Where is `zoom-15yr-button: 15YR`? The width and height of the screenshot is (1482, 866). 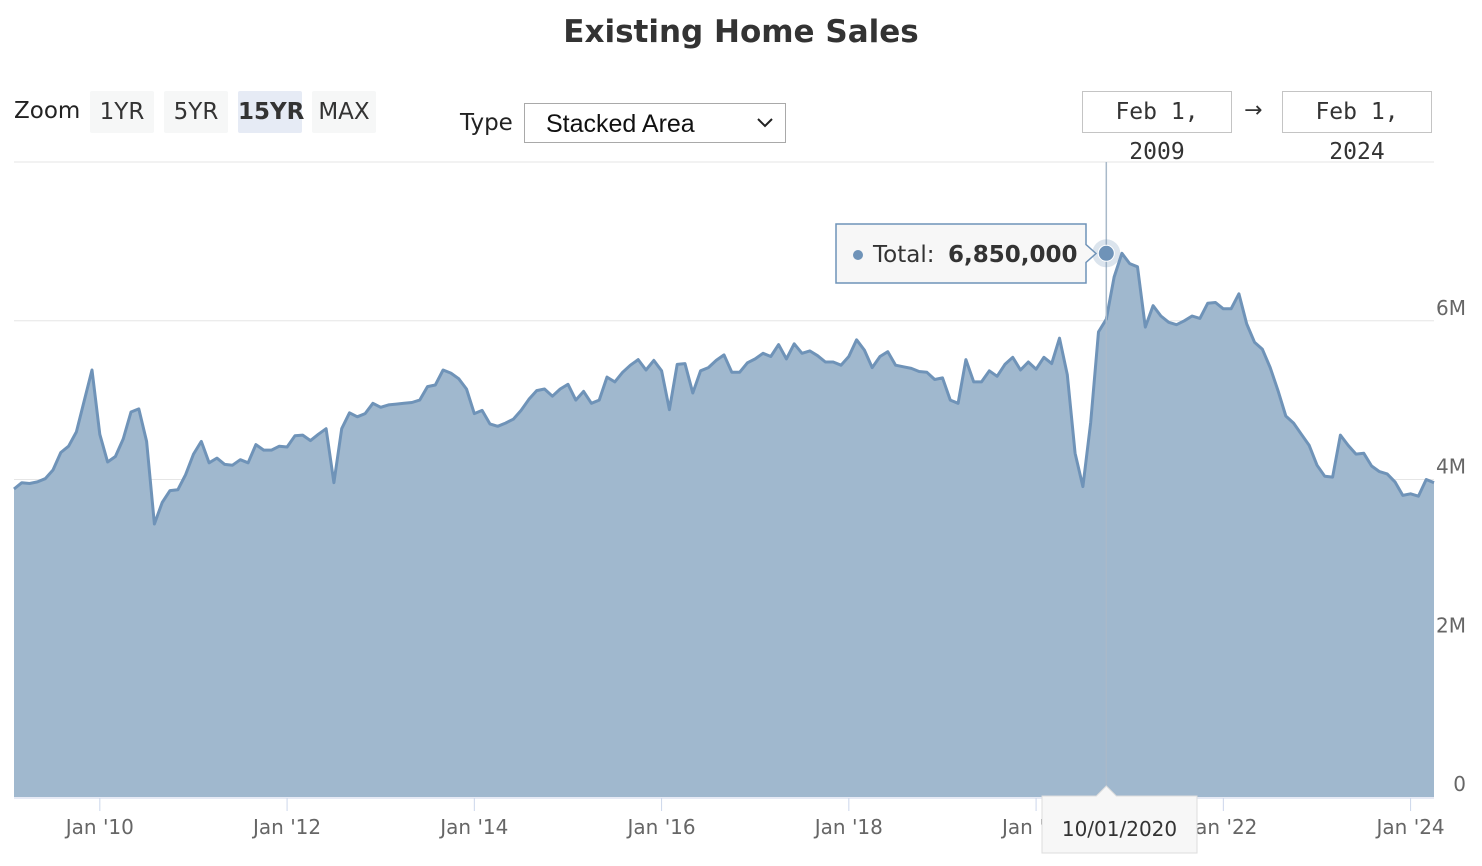 zoom-15yr-button: 15YR is located at coordinates (271, 112).